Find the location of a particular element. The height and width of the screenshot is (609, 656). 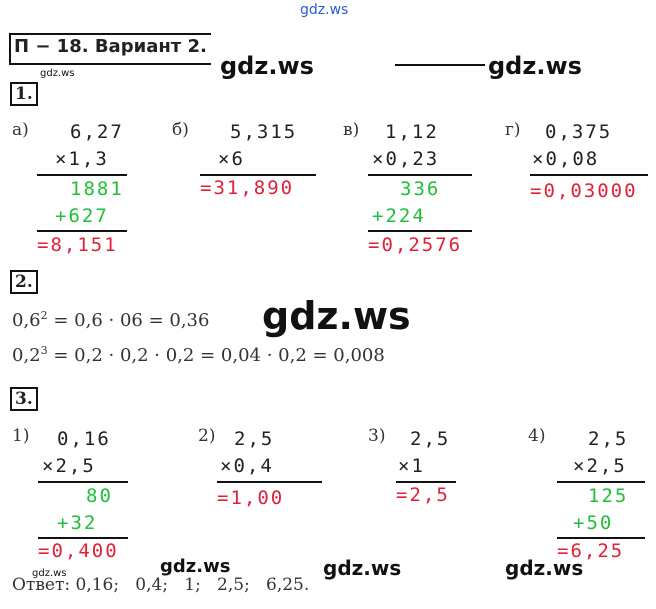

task-1v-label: в) is located at coordinates (351, 130).